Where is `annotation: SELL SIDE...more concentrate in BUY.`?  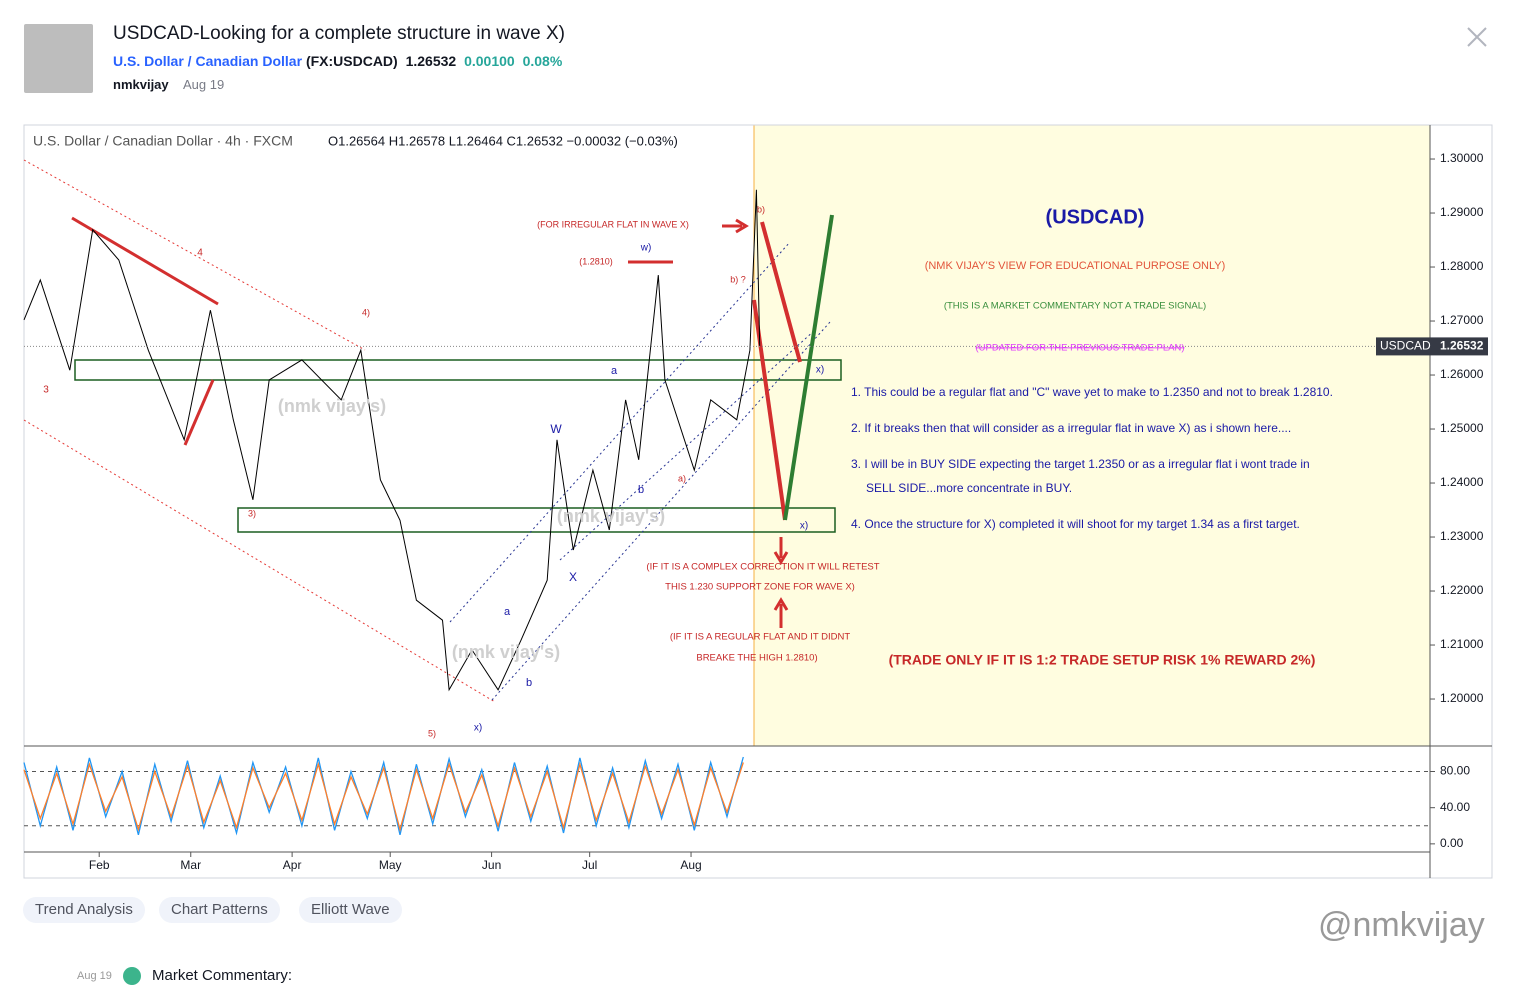
annotation: SELL SIDE...more concentrate in BUY. is located at coordinates (969, 488).